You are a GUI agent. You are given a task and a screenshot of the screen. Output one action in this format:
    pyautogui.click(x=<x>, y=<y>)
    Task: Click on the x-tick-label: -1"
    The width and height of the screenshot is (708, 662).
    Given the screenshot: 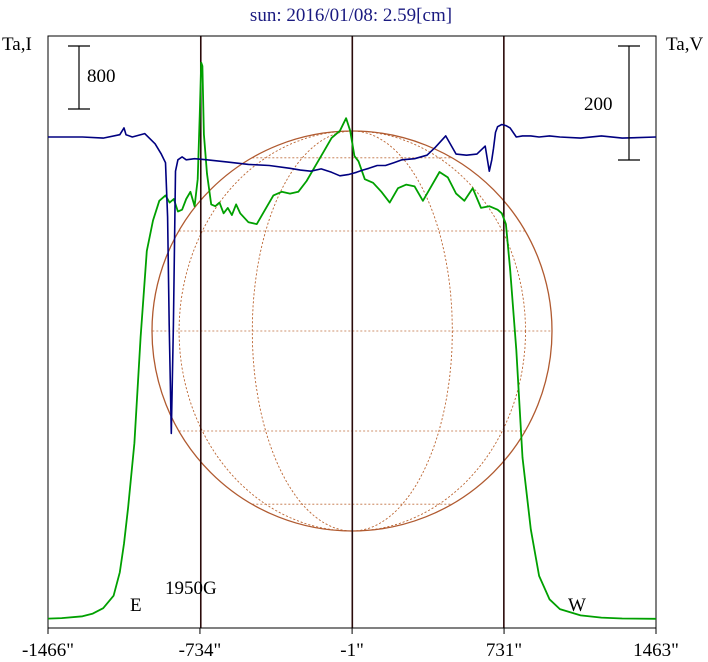 What is the action you would take?
    pyautogui.click(x=352, y=650)
    